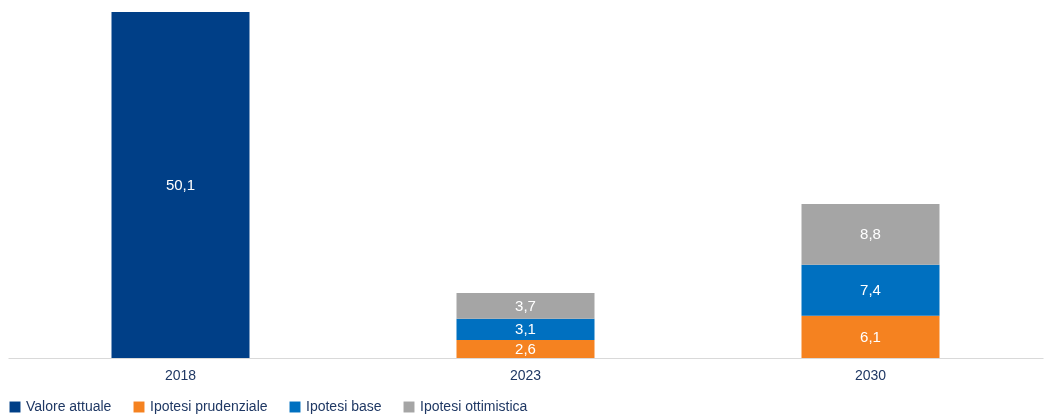 The image size is (1051, 418). What do you see at coordinates (474, 406) in the screenshot?
I see `legend-label: Ipotesi ottimistica` at bounding box center [474, 406].